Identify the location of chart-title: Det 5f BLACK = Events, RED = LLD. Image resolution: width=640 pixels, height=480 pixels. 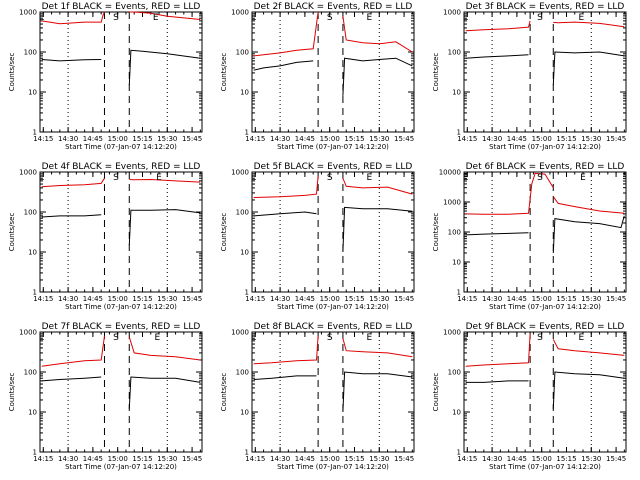
(333, 167).